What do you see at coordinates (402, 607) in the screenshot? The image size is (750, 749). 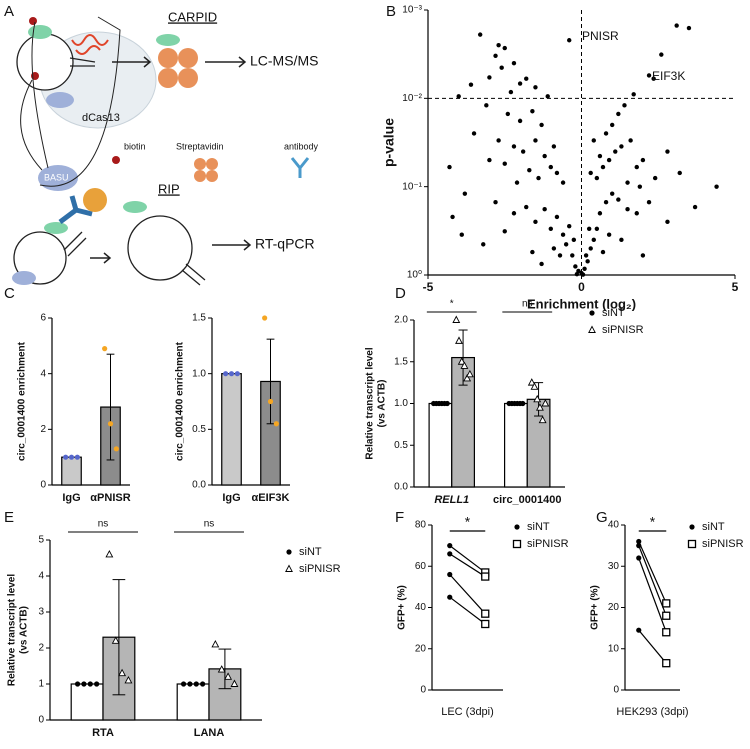 I see `y-axis-title: GFP+ (%)` at bounding box center [402, 607].